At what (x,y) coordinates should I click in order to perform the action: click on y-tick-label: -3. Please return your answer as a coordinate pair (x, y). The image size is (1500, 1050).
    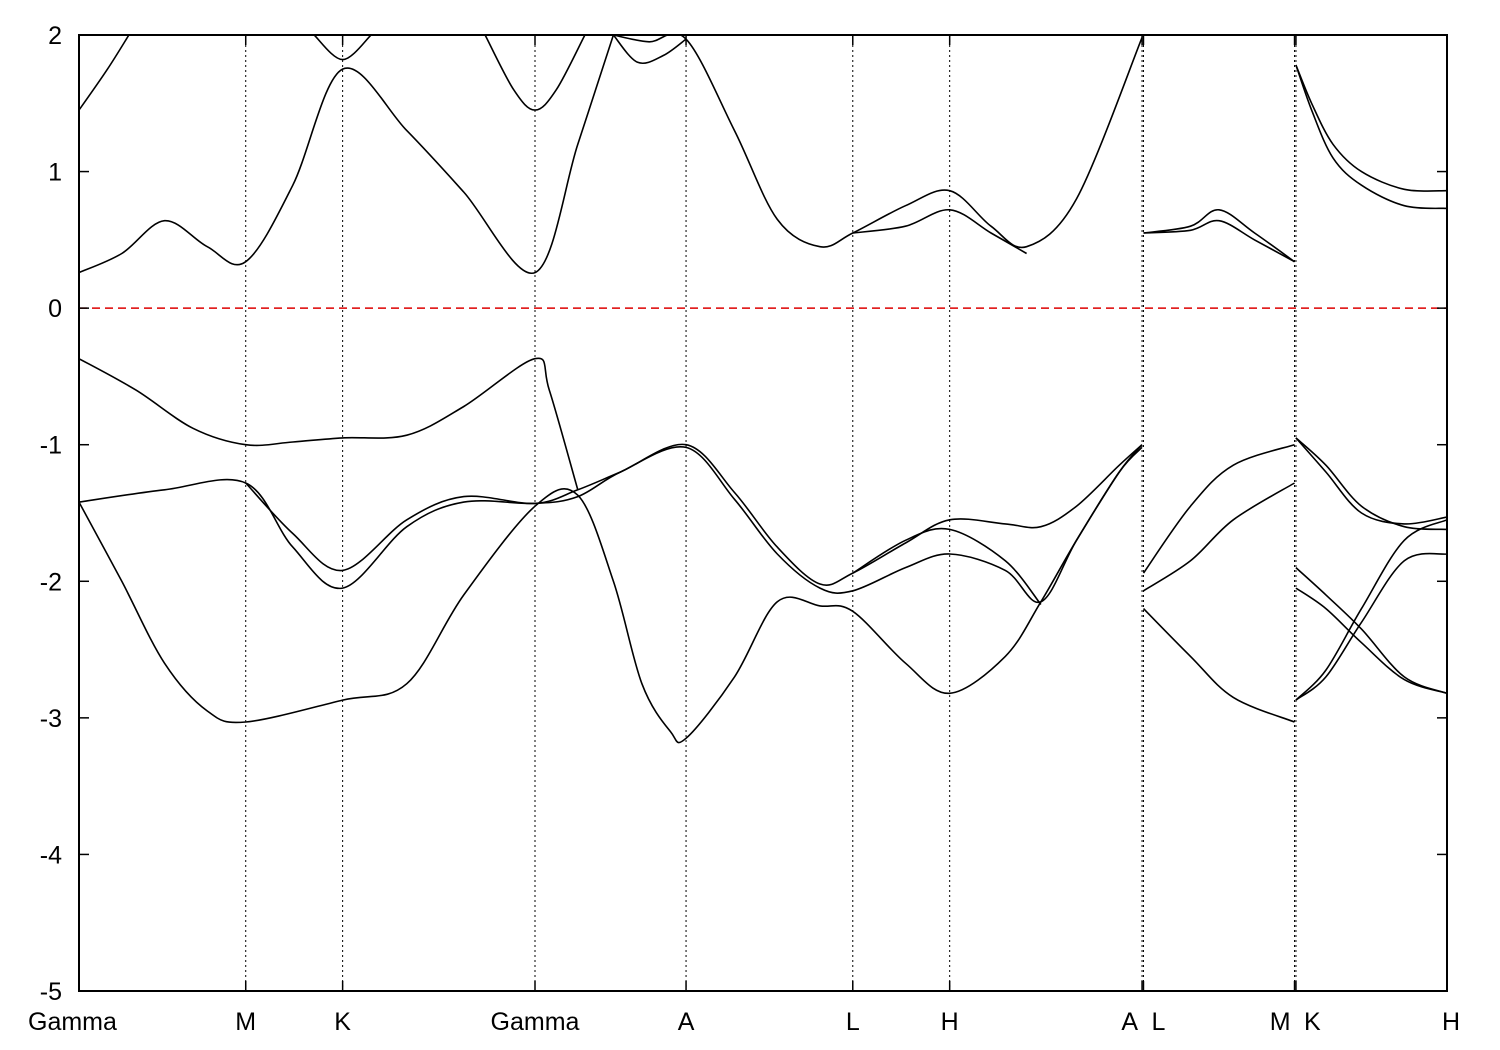
    Looking at the image, I should click on (51, 719).